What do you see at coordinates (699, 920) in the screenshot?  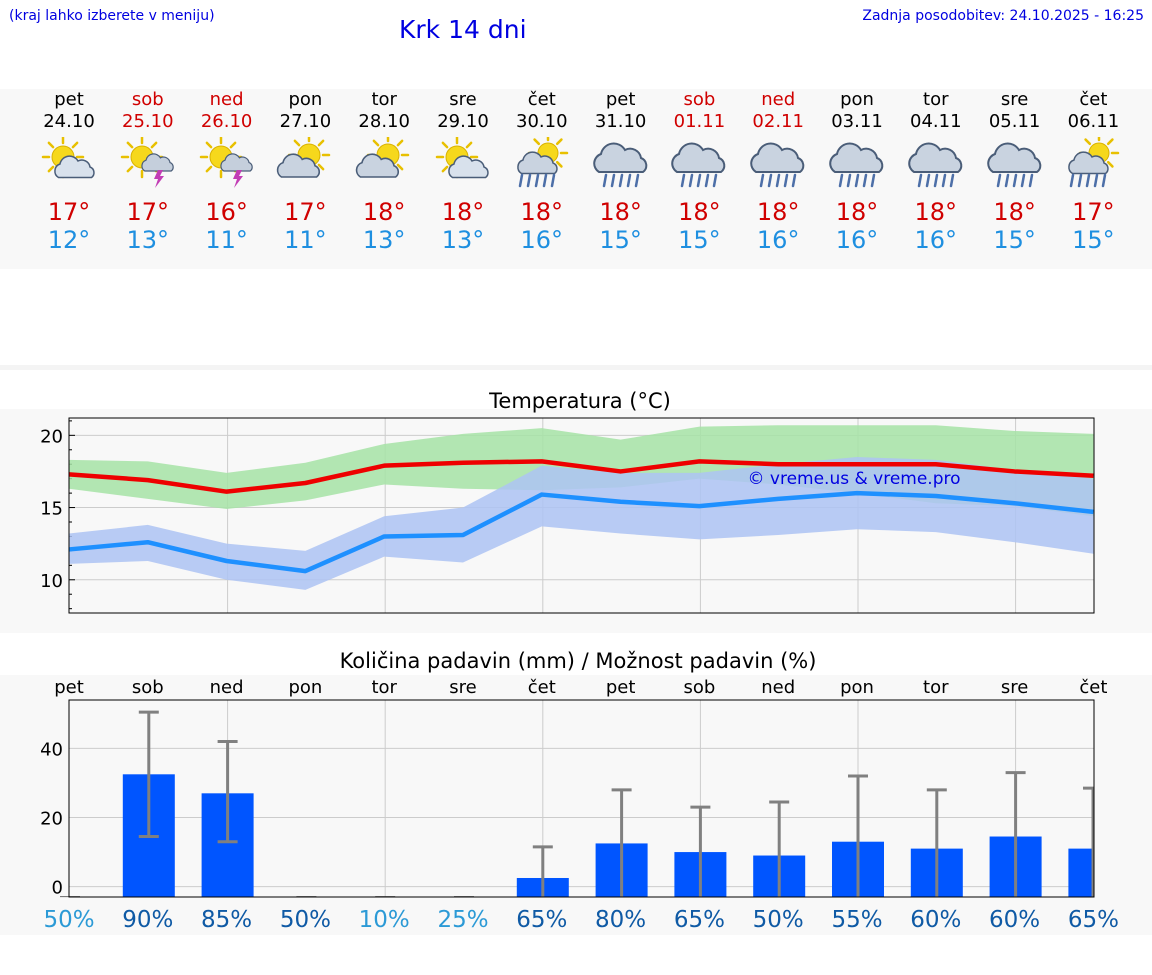 I see `precipitation-probability: 65%` at bounding box center [699, 920].